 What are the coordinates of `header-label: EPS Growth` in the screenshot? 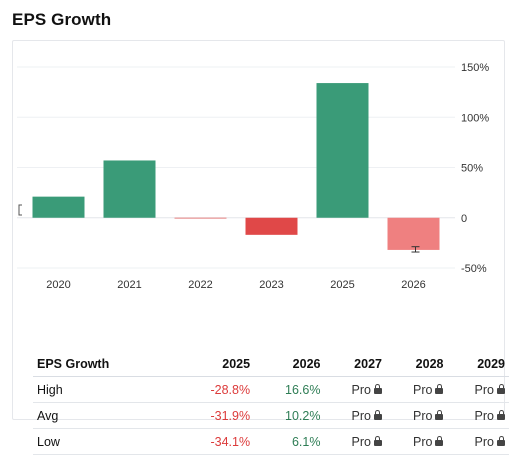 It's located at (105, 364).